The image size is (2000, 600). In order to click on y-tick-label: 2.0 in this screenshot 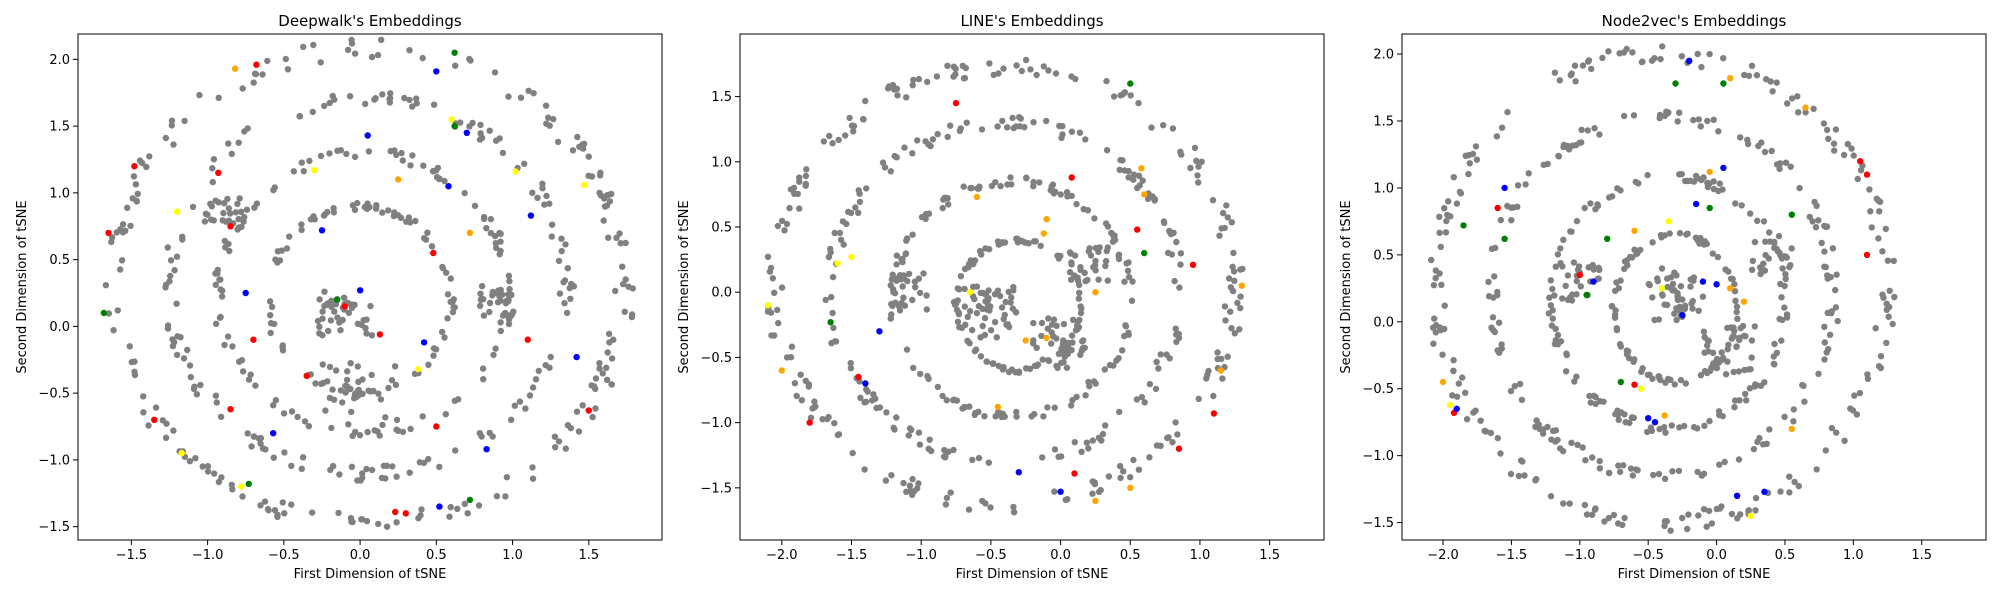, I will do `click(1383, 55)`.